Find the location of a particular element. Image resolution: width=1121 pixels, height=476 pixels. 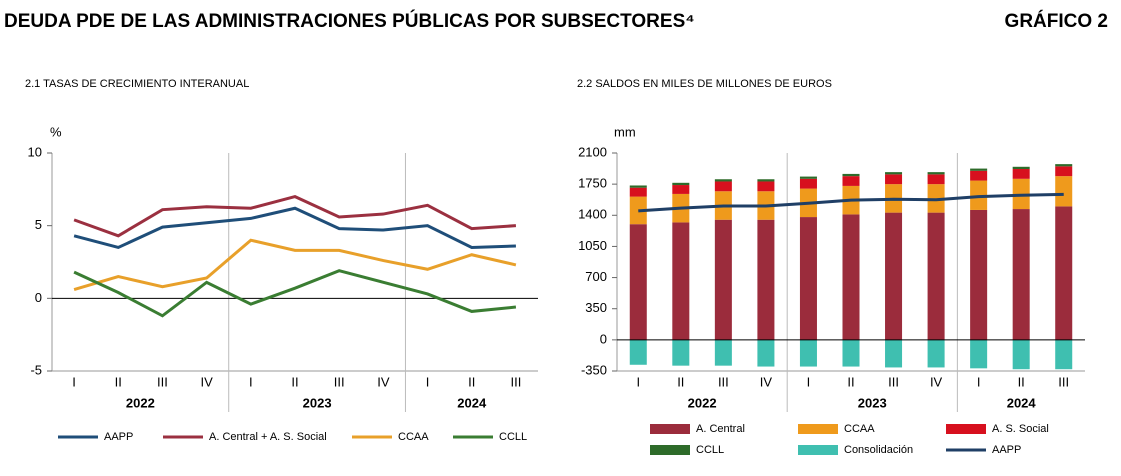

legend-label: A. S. Social is located at coordinates (1020, 429).